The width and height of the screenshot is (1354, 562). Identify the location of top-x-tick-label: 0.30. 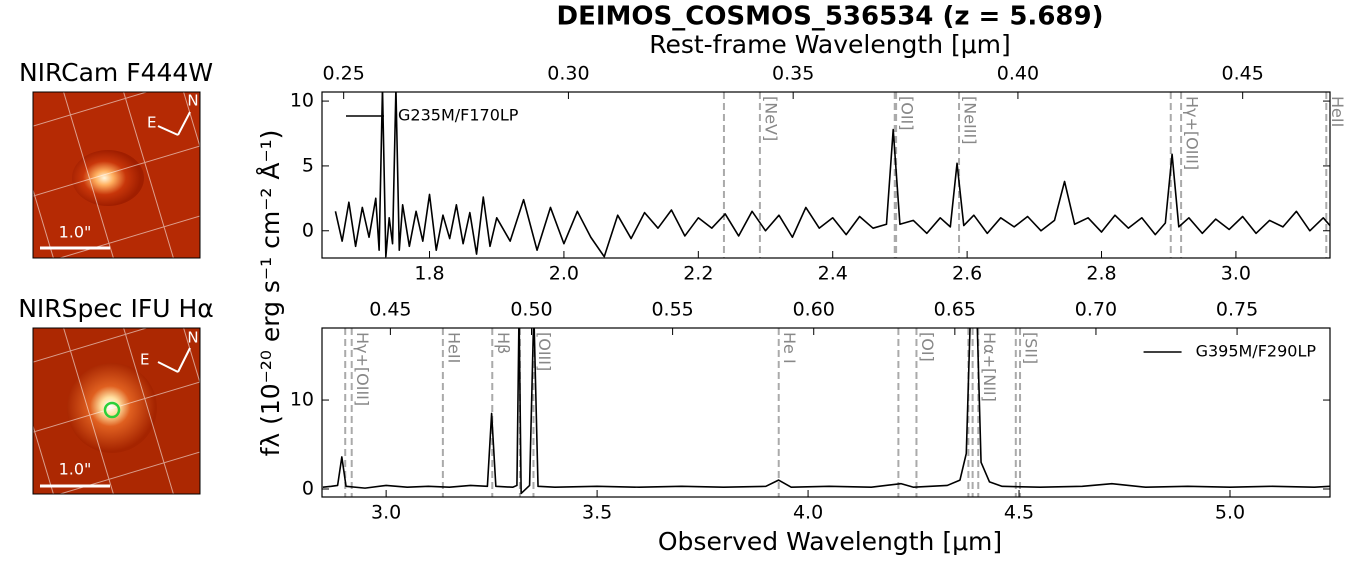
(568, 74).